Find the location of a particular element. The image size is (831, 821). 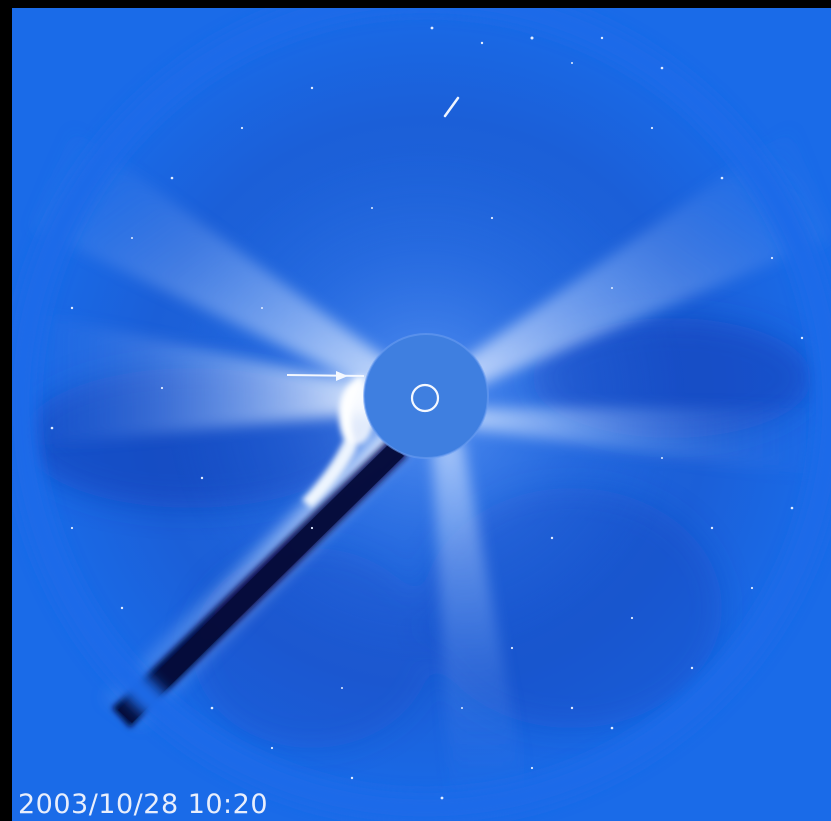

streamer-northeast is located at coordinates (641, 258).